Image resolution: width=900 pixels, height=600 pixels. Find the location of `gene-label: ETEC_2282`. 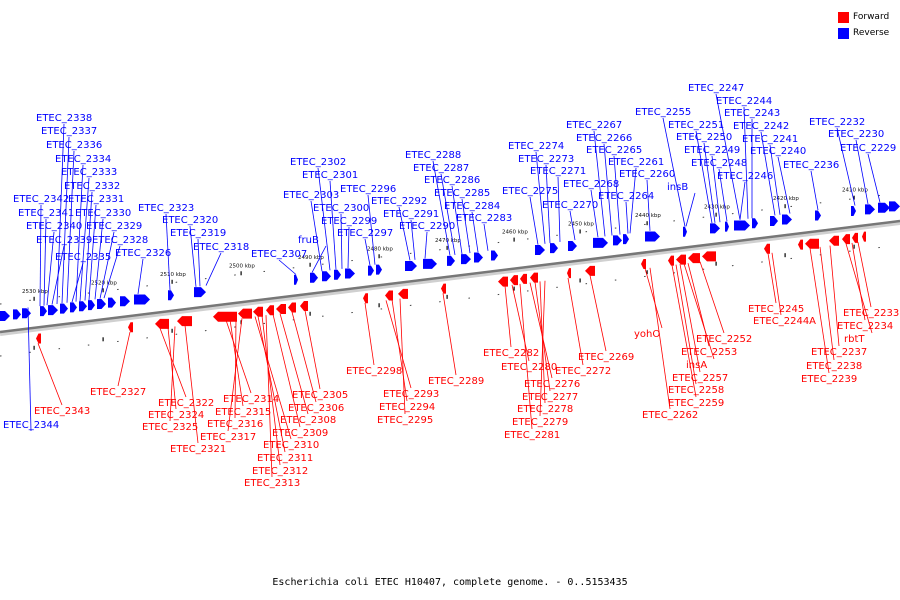

gene-label: ETEC_2282 is located at coordinates (511, 353).